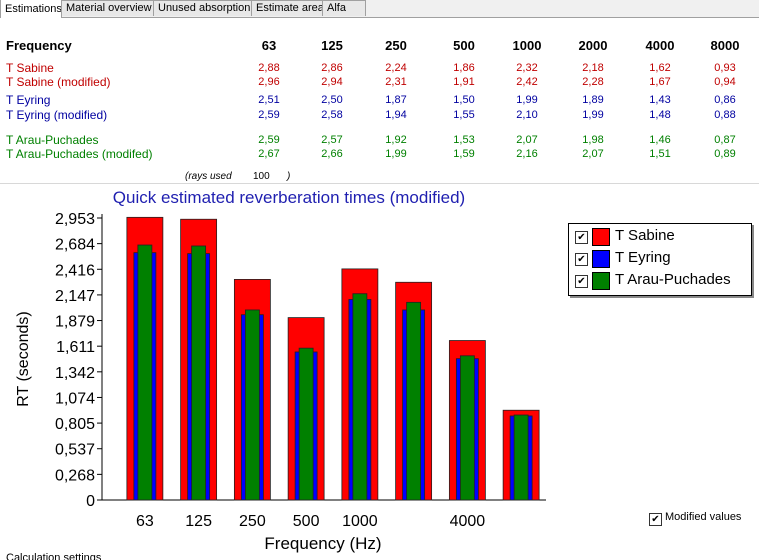 The width and height of the screenshot is (759, 560). I want to click on table-cell: 2,96, so click(269, 82).